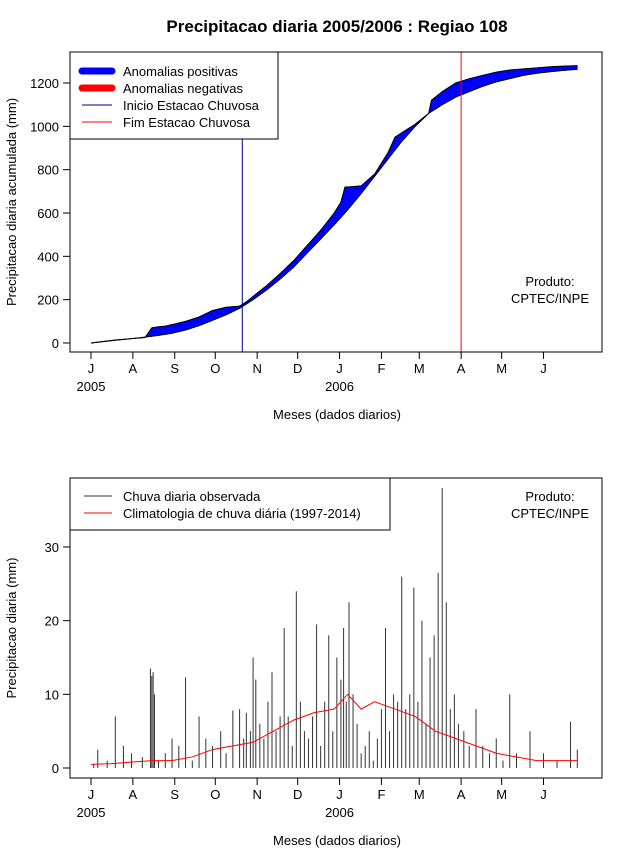 This screenshot has width=640, height=850. Describe the element at coordinates (192, 496) in the screenshot. I see `legend-label-observed: Chuva diaria observada` at that location.